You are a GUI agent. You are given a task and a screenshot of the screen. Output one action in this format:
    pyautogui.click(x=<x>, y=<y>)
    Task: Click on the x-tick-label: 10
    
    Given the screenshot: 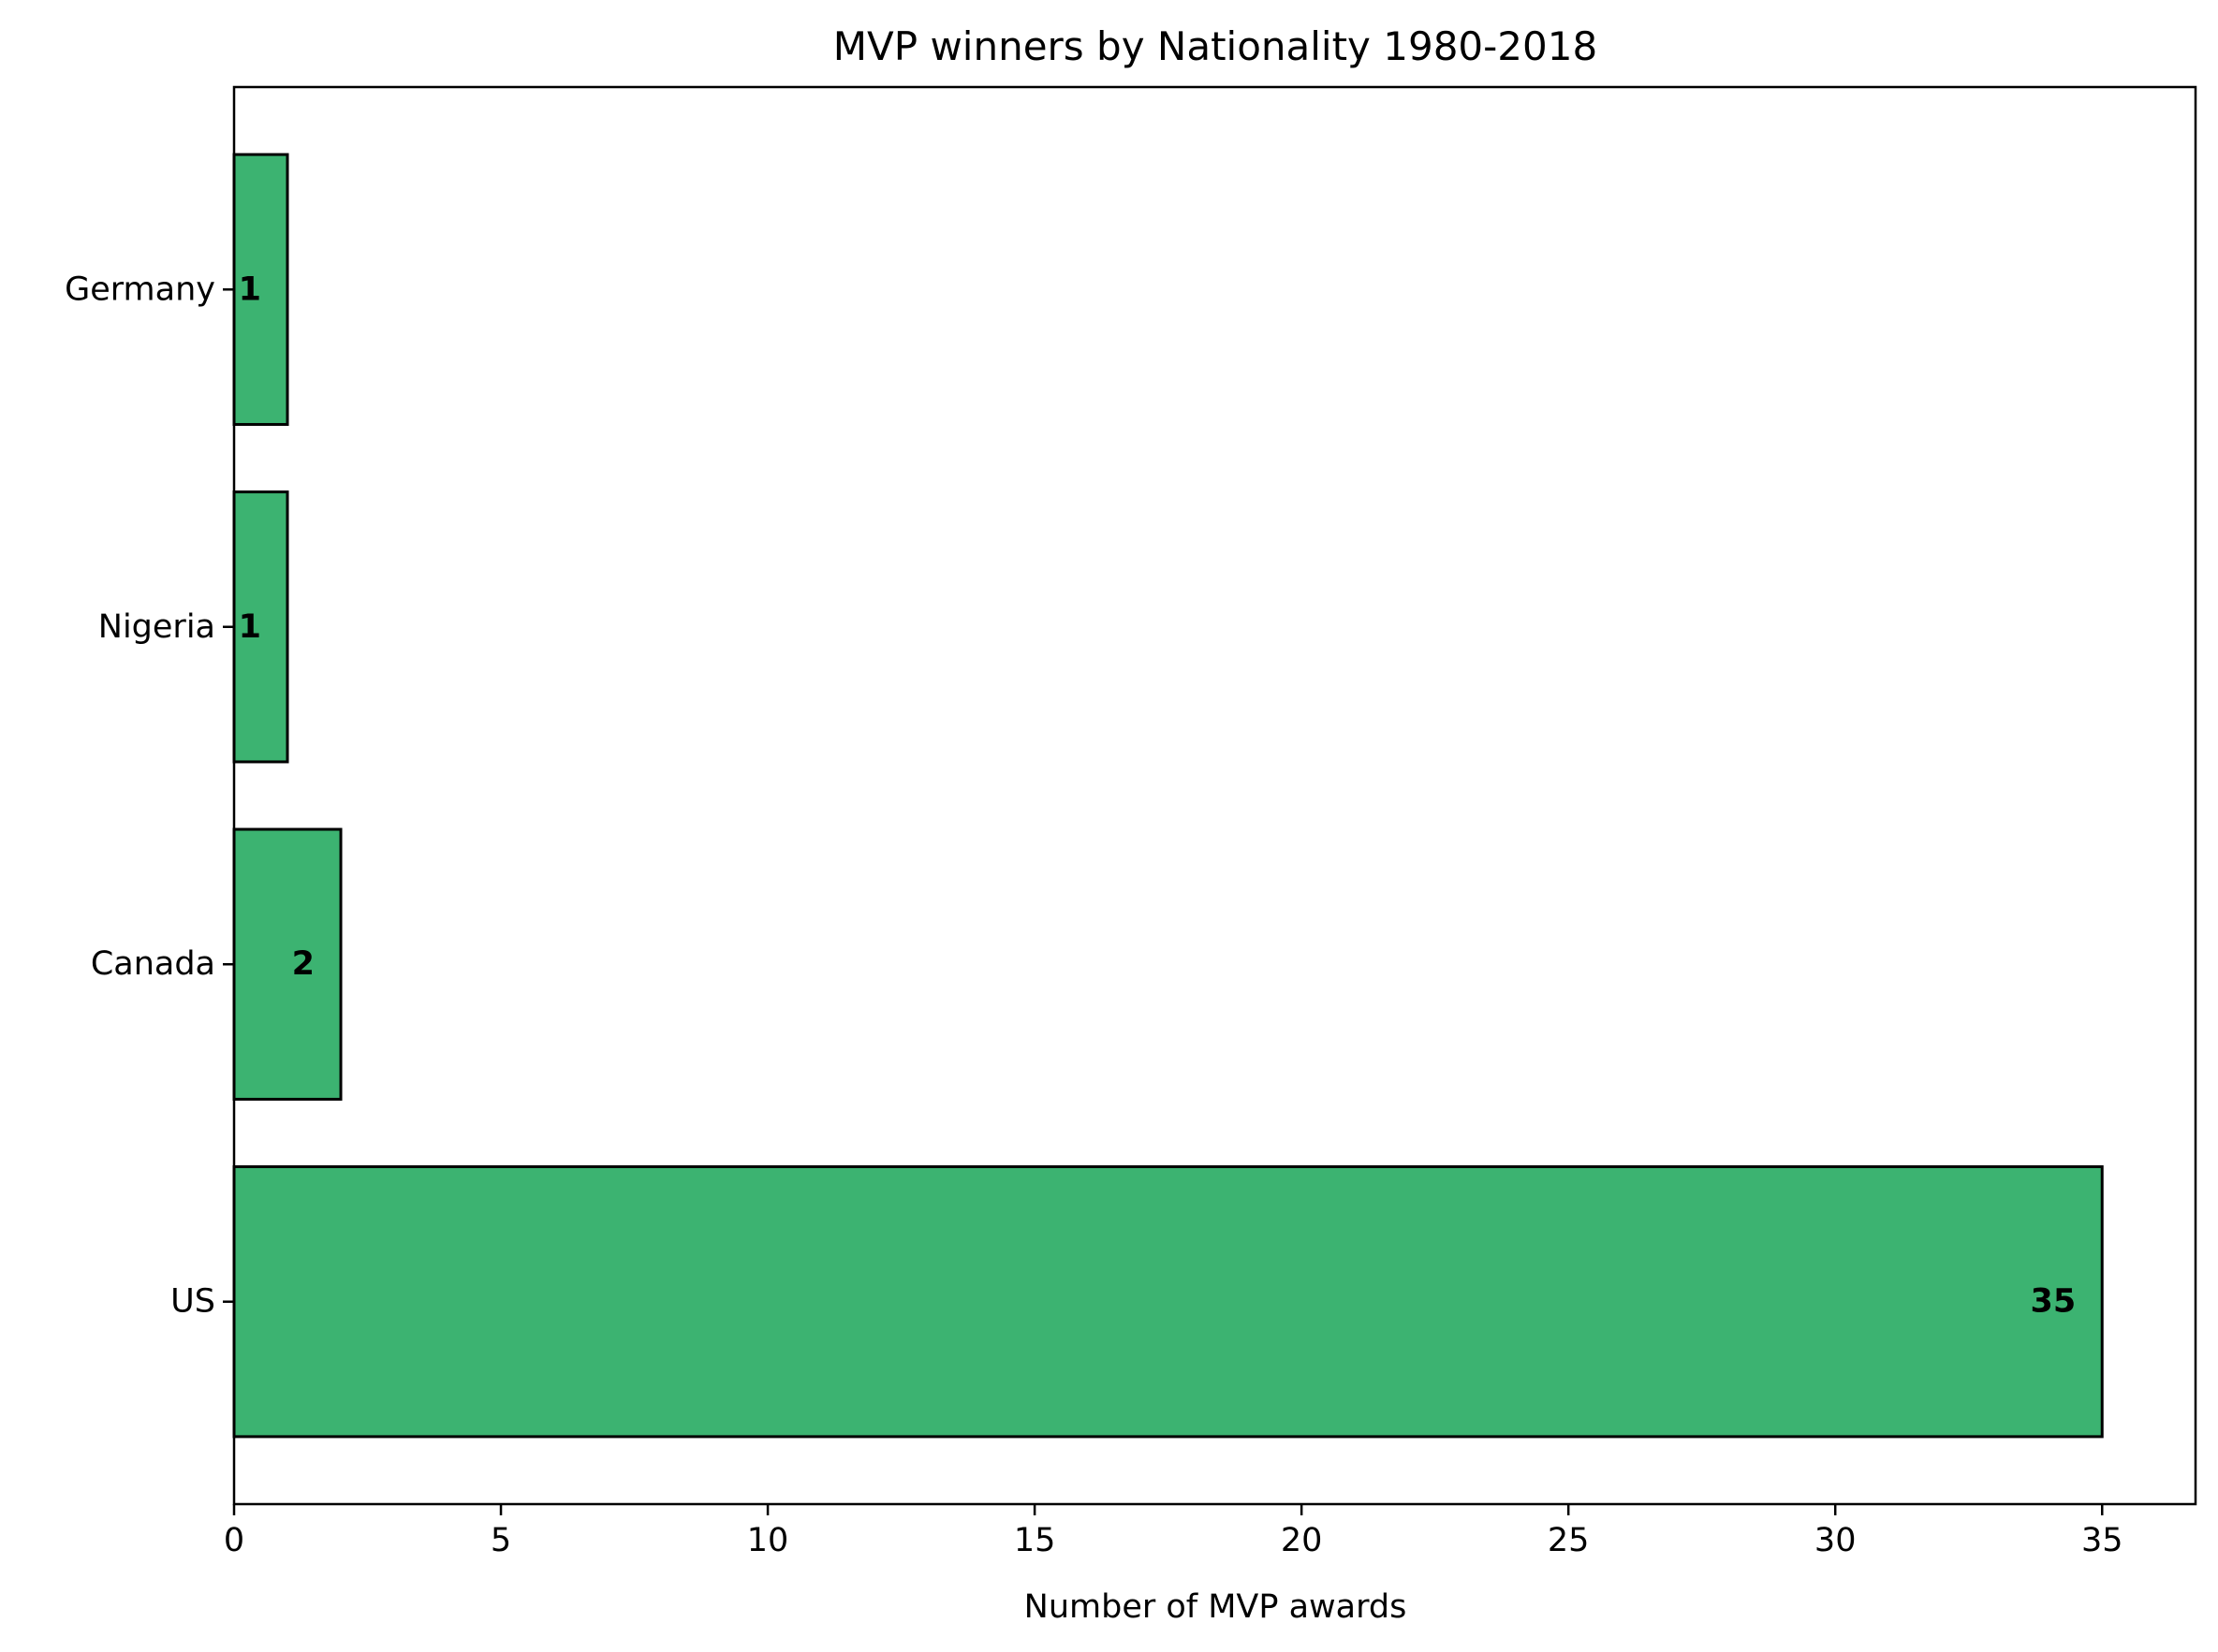 What is the action you would take?
    pyautogui.click(x=768, y=1541)
    